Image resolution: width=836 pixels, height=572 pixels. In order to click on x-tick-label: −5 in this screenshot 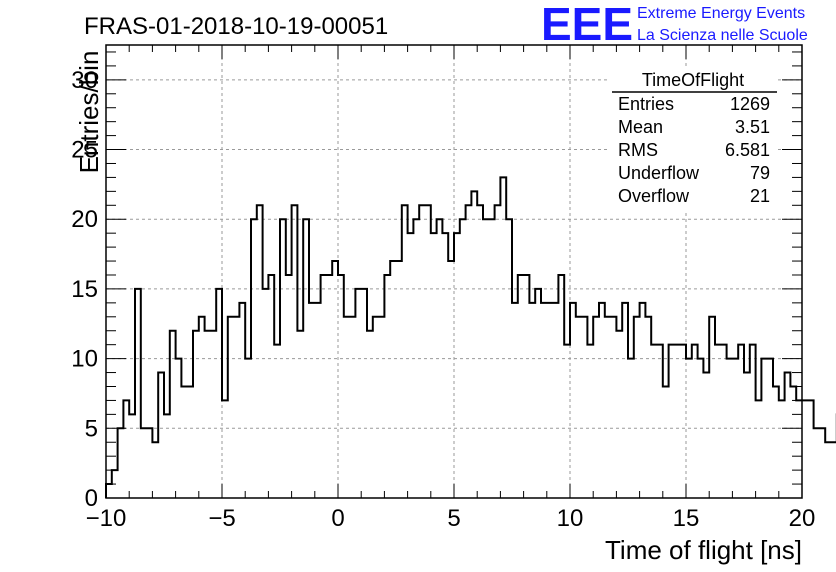, I will do `click(221, 518)`.